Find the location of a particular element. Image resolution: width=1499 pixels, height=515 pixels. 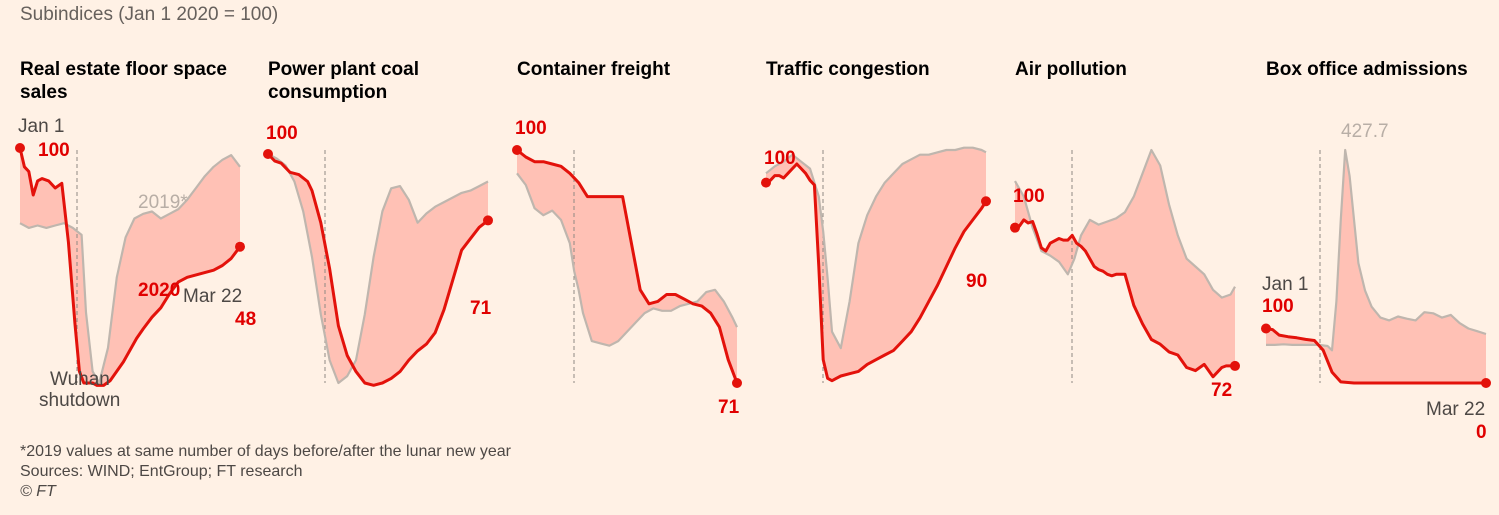

panel-title: Traffic congestion is located at coordinates (848, 69).